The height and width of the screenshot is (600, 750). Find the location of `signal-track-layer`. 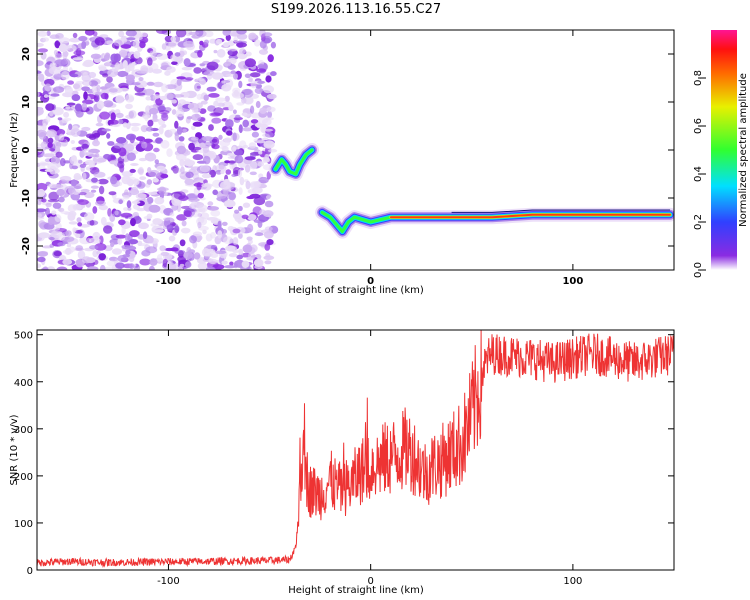

signal-track-layer is located at coordinates (294, 162).